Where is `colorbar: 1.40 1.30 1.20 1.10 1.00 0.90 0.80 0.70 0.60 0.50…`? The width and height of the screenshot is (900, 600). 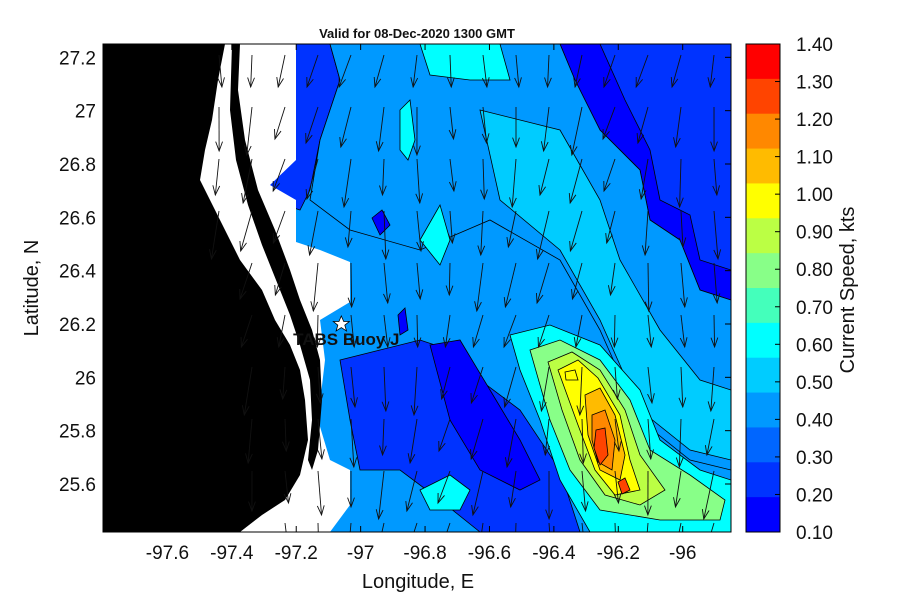 colorbar: 1.40 1.30 1.20 1.10 1.00 0.90 0.80 0.70 0.60 0.50… is located at coordinates (789, 289).